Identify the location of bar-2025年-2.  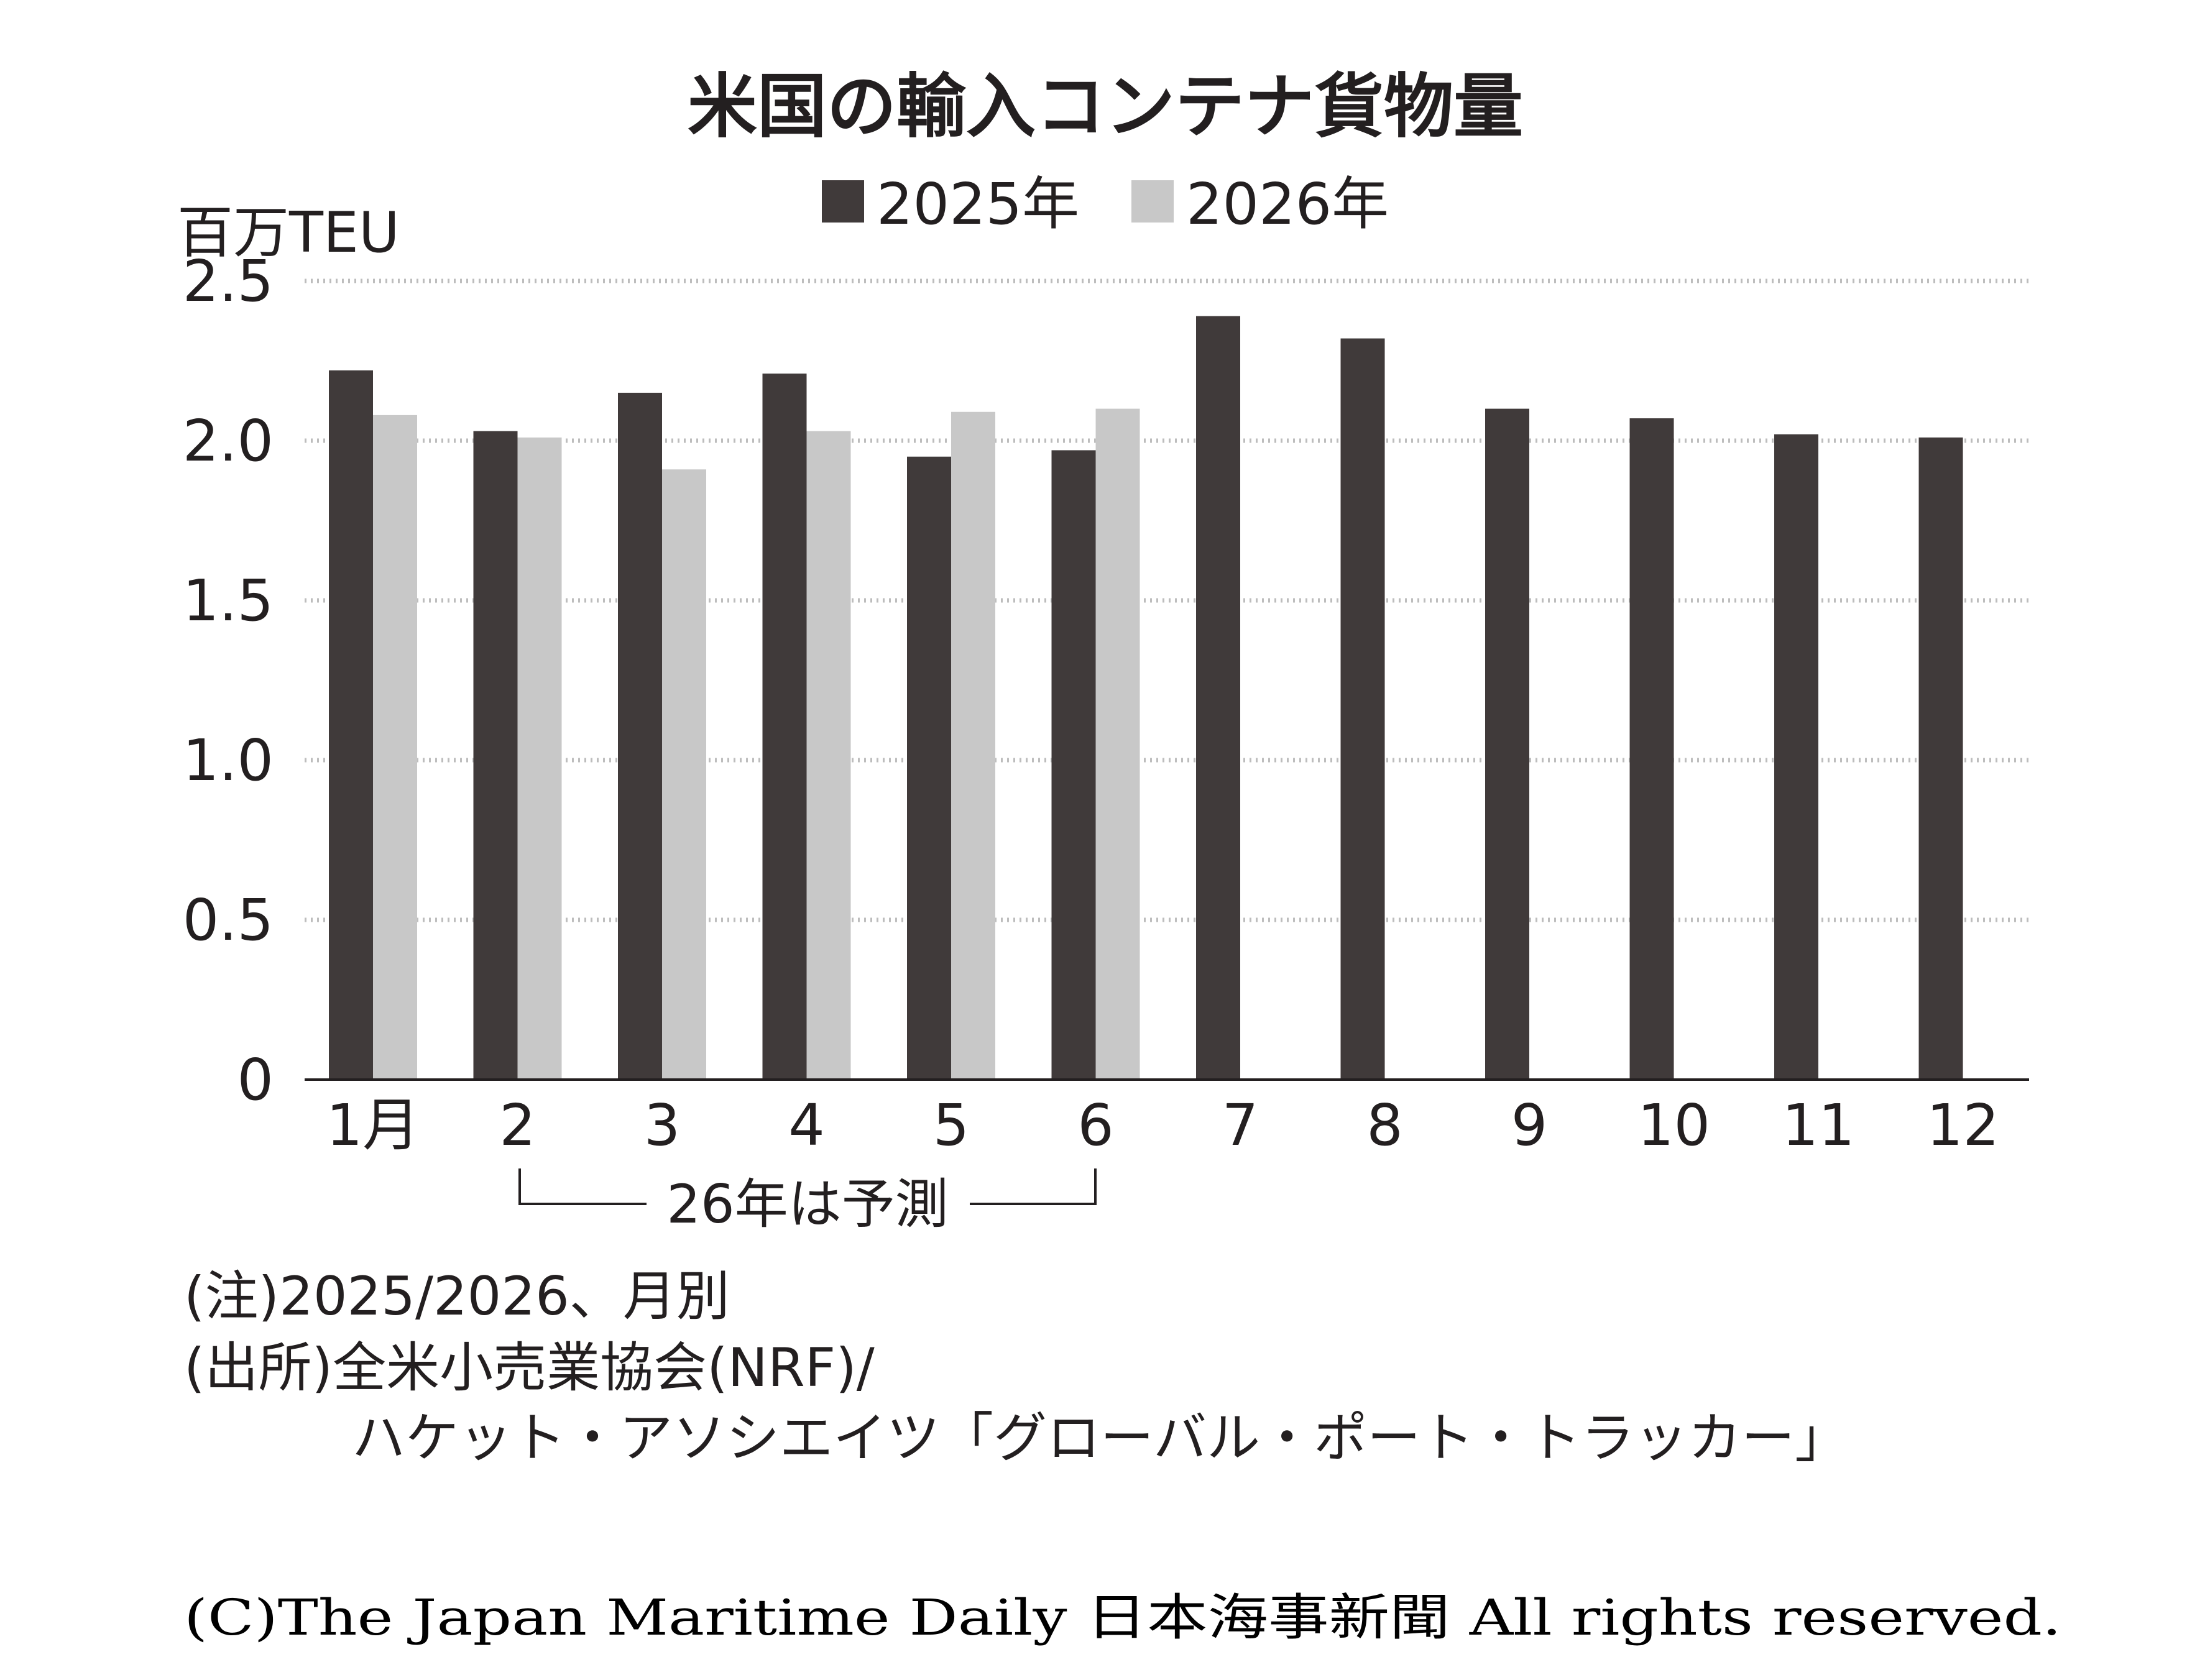
(496, 755).